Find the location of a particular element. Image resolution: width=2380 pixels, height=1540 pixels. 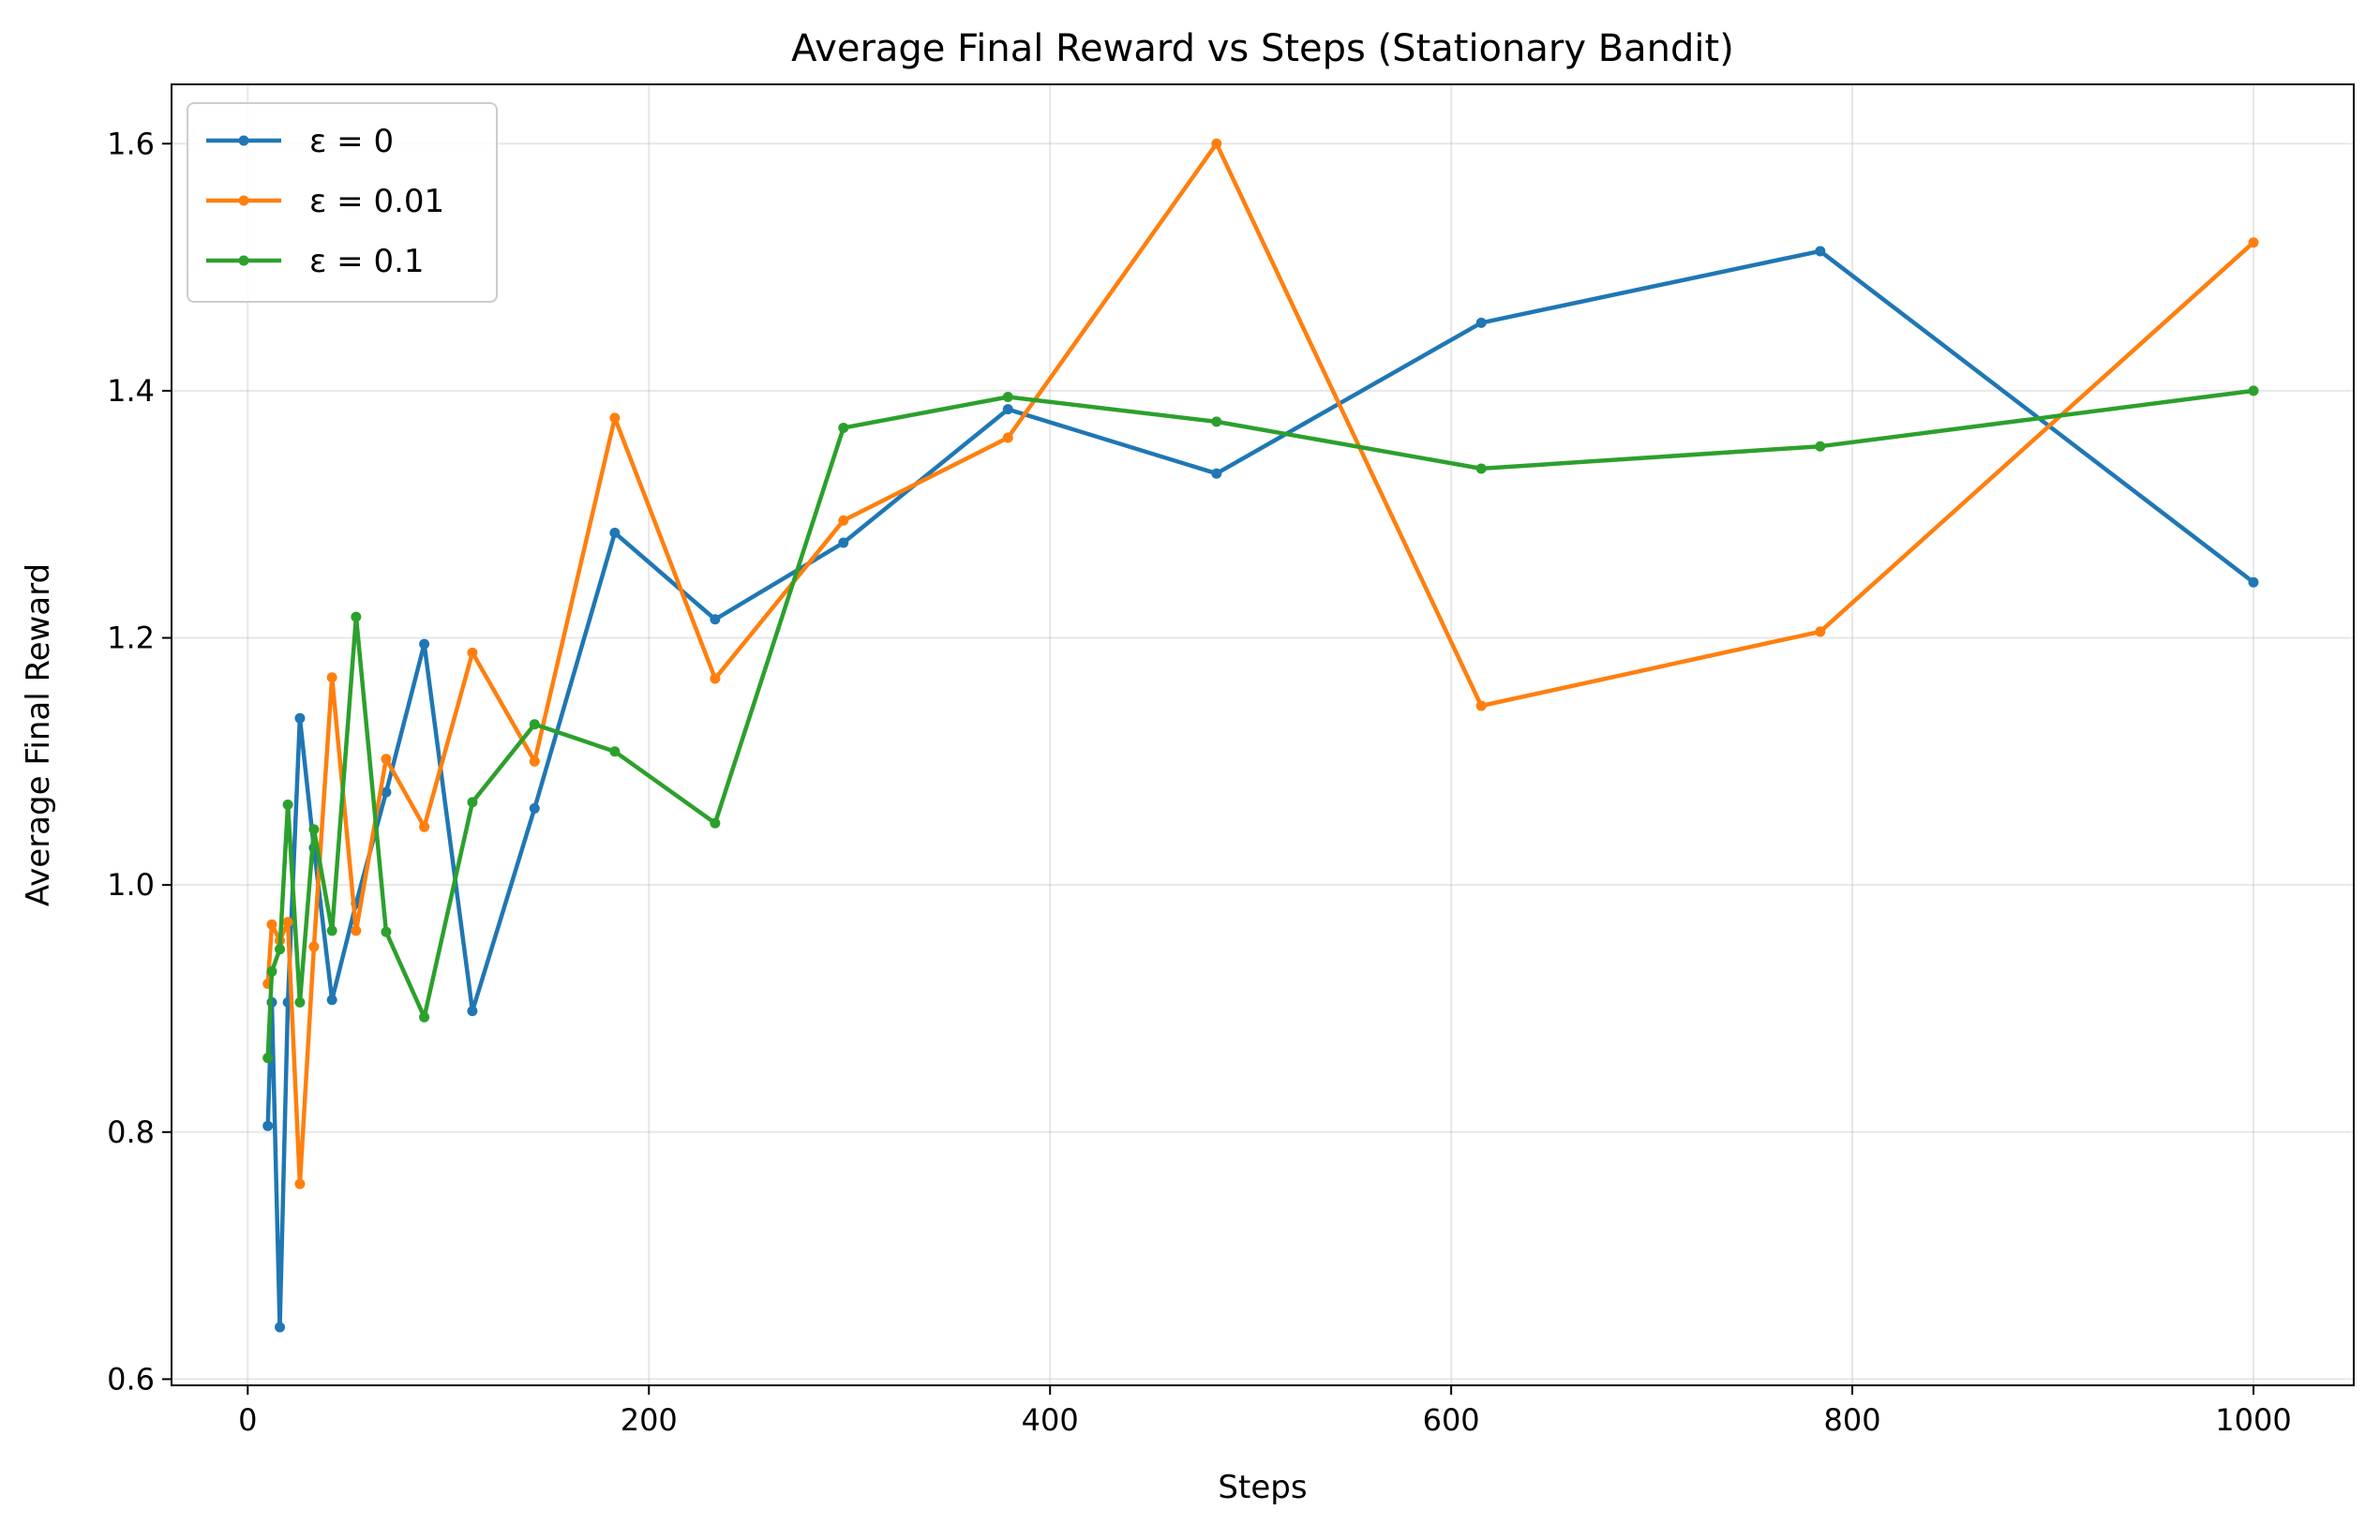

y-tick-label: 1.4 is located at coordinates (131, 391).